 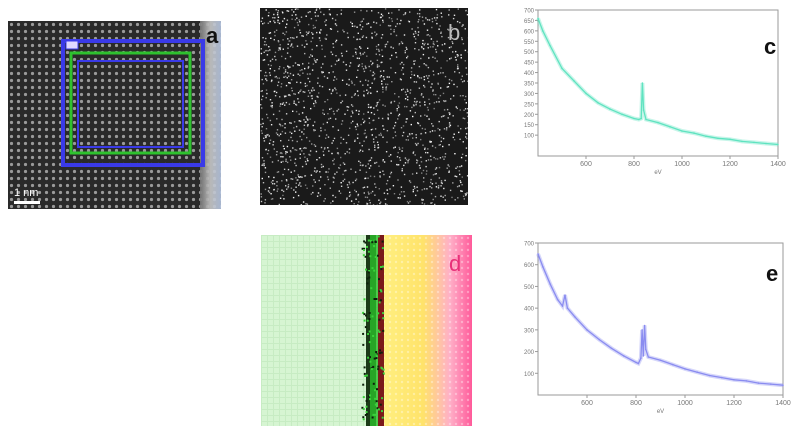 I want to click on scale-bar-label: 1 nm, so click(x=26, y=193).